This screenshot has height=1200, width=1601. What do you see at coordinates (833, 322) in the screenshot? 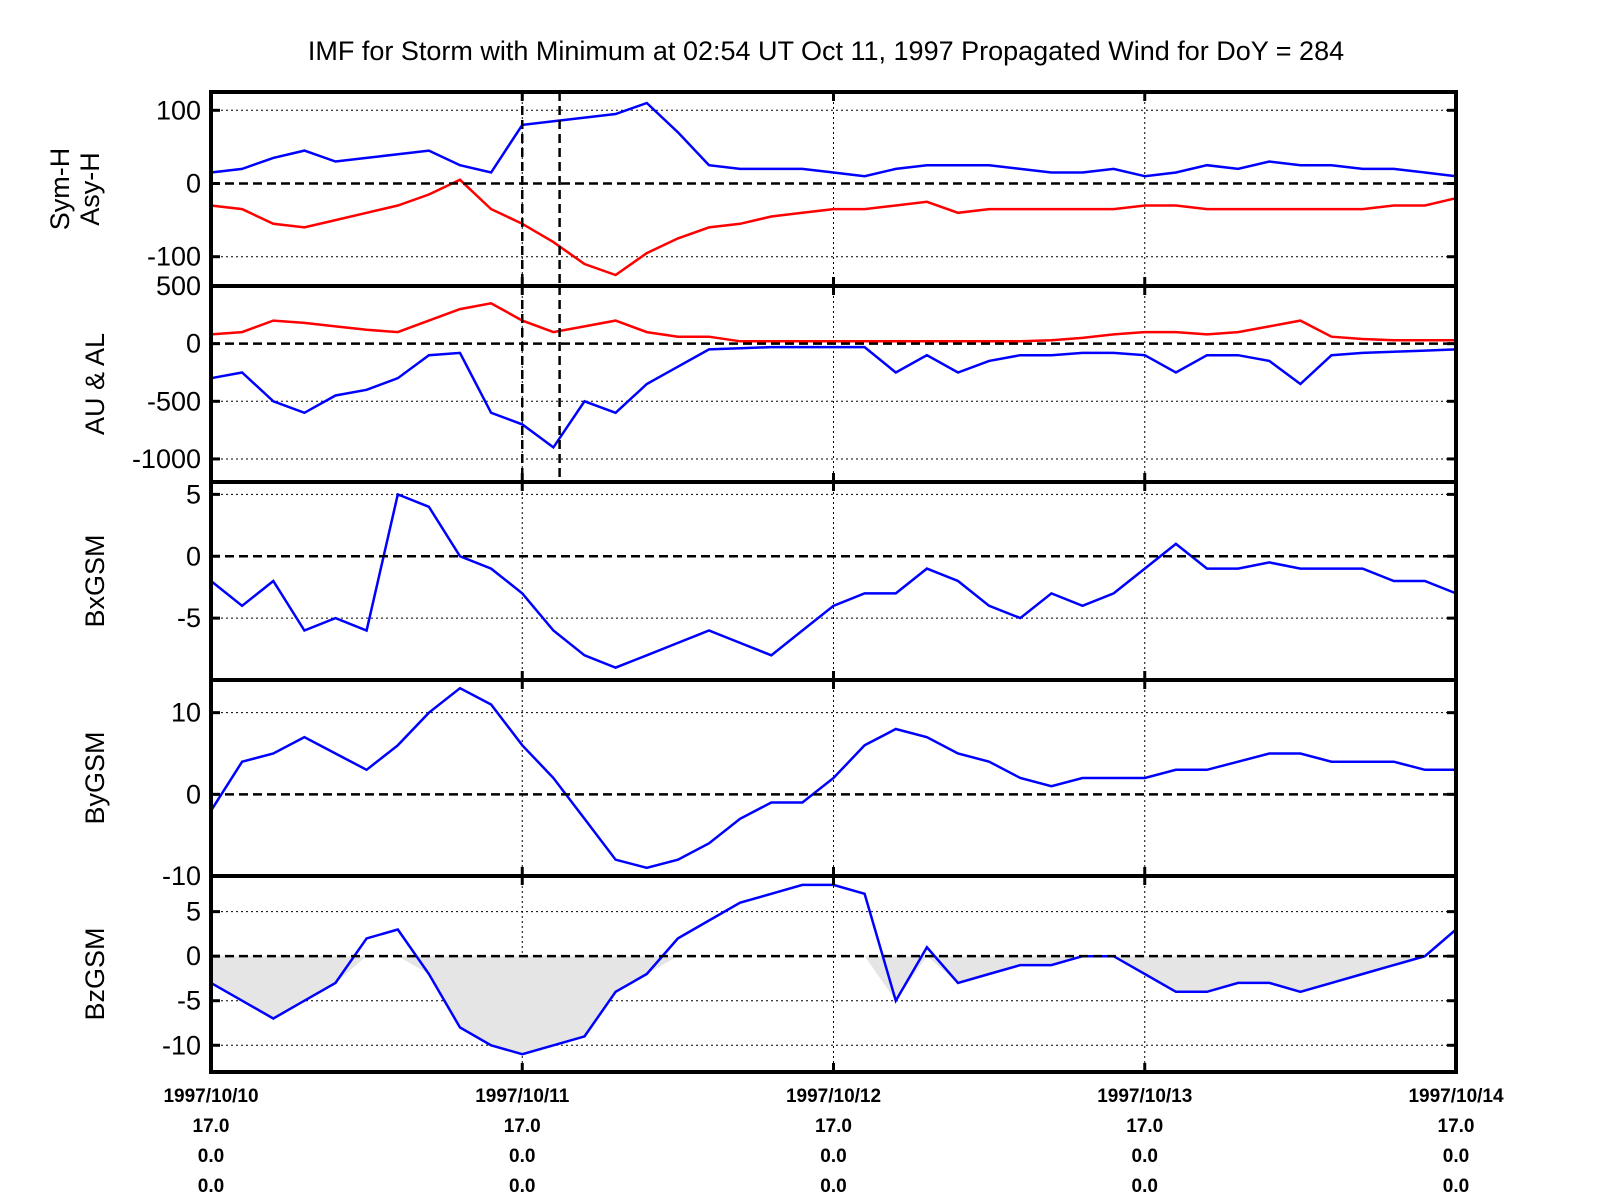
I see `series-line-au` at bounding box center [833, 322].